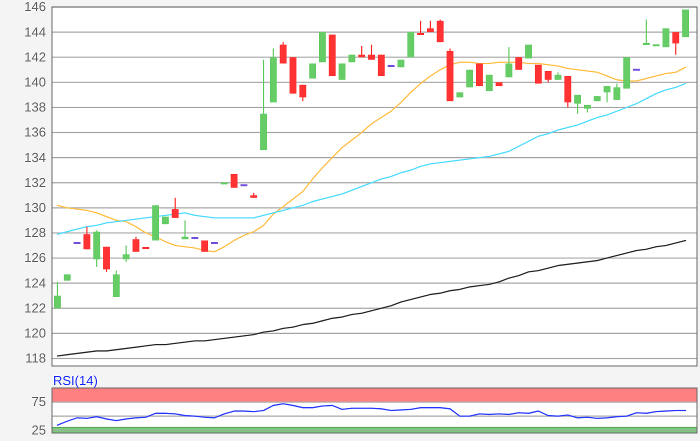 This screenshot has width=700, height=441. Describe the element at coordinates (35, 207) in the screenshot. I see `y-tick-label: 130` at that location.